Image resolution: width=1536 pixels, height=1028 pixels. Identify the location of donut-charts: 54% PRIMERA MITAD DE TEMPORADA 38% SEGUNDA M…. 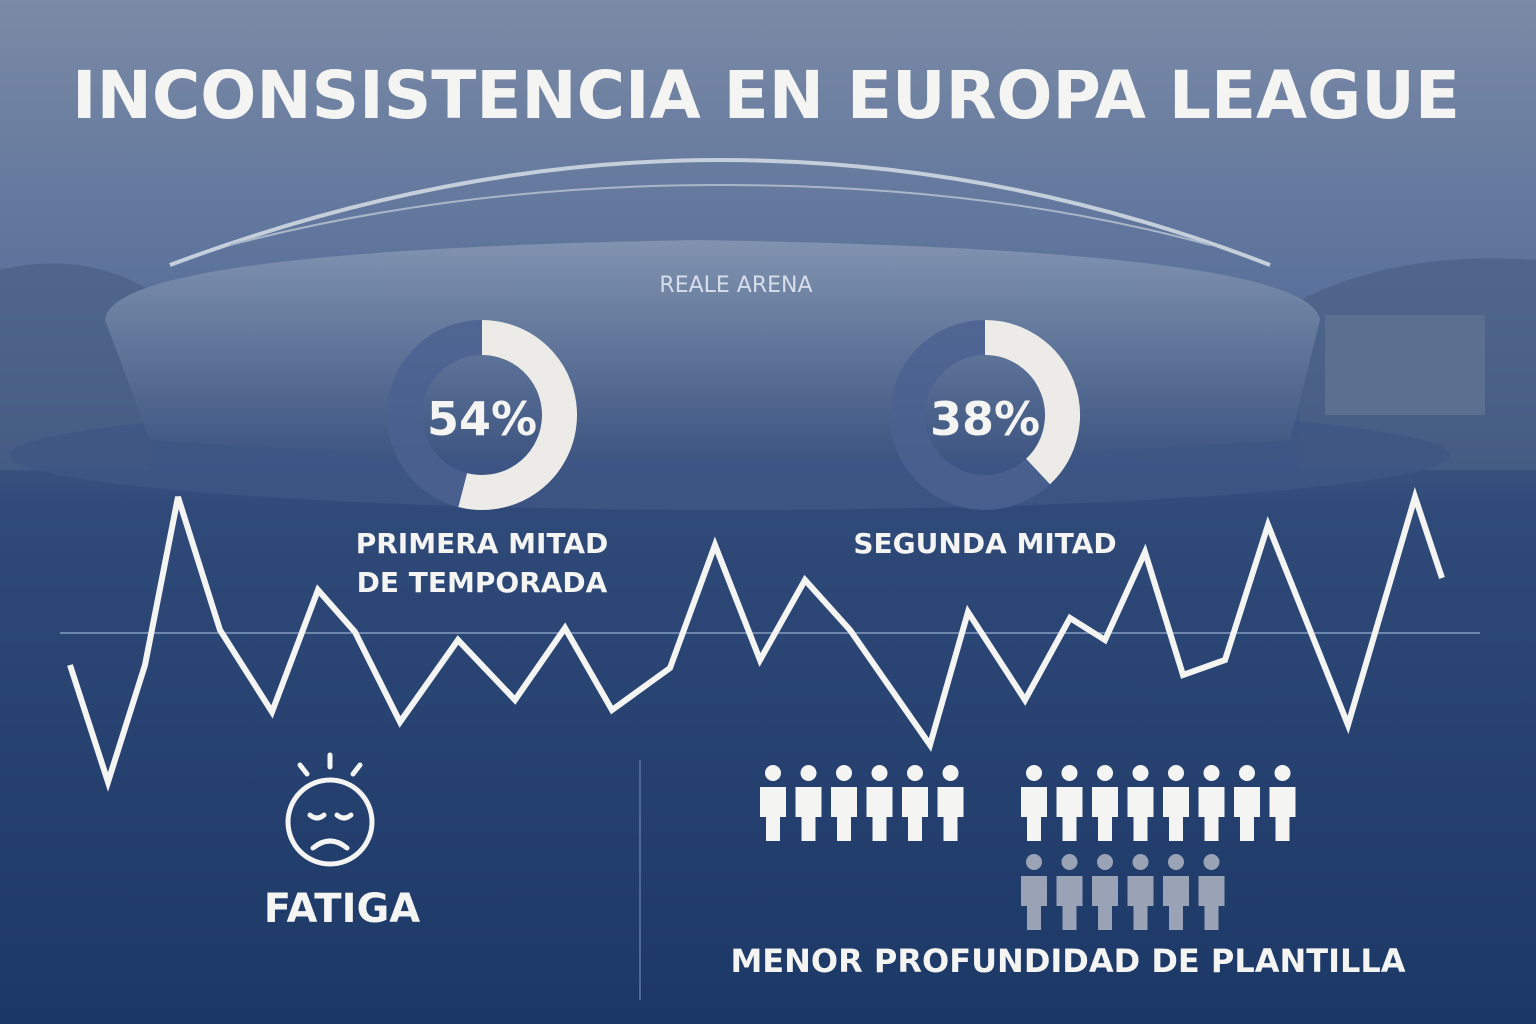
(736, 459).